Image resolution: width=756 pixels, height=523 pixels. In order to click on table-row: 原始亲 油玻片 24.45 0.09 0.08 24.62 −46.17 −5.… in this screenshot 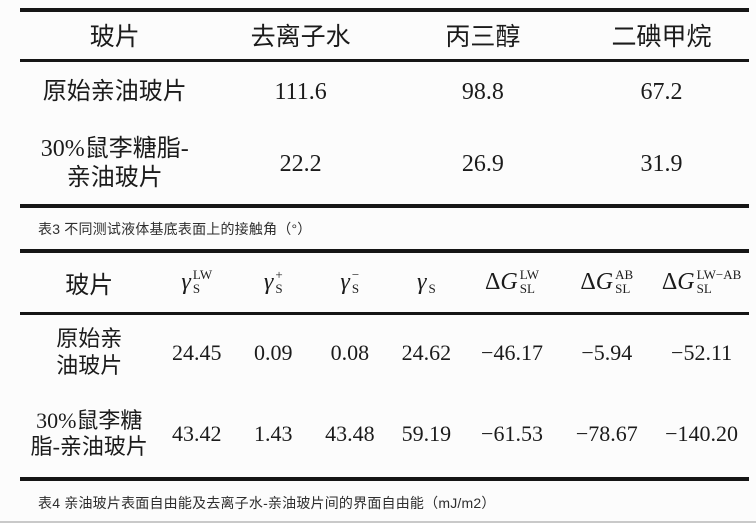, I will do `click(384, 352)`.